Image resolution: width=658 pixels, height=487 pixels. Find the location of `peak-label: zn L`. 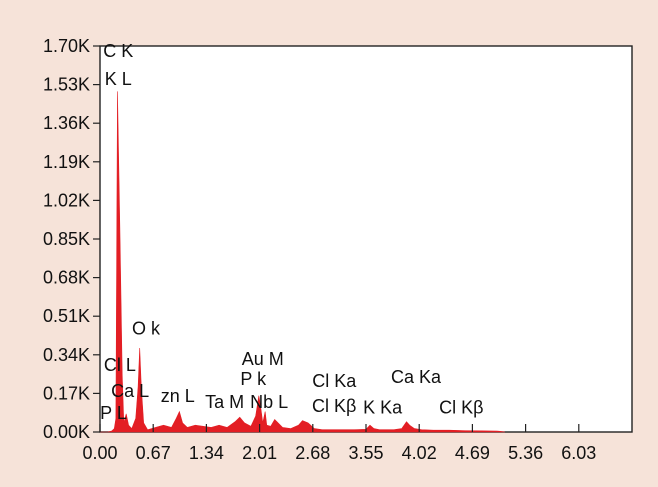

peak-label: zn L is located at coordinates (178, 396).